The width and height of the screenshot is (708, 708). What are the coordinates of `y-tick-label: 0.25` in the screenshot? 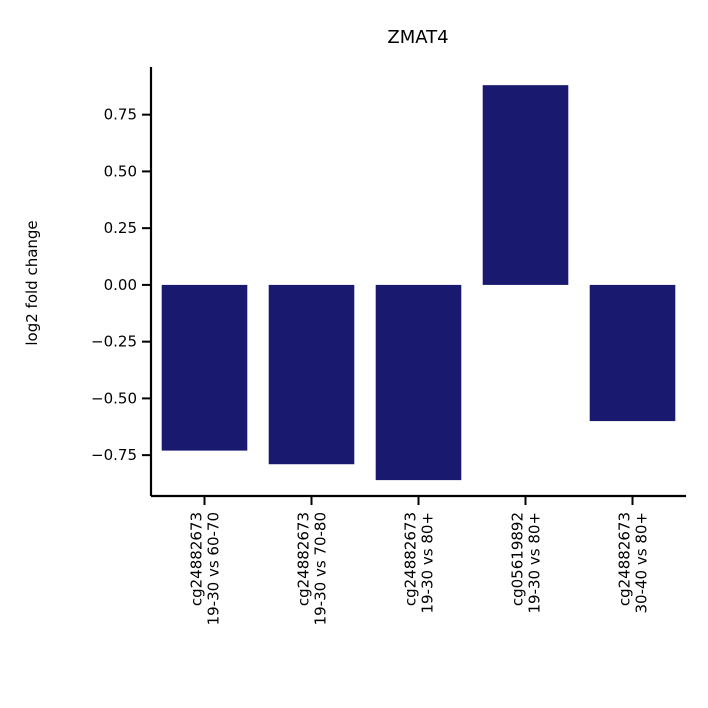 It's located at (120, 228).